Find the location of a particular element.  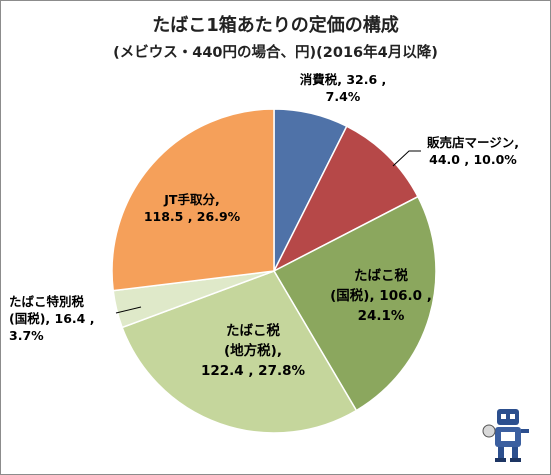

chart-subtitle: (メビウス・440円の場合、円)(2016年4月以降) is located at coordinates (275, 53).